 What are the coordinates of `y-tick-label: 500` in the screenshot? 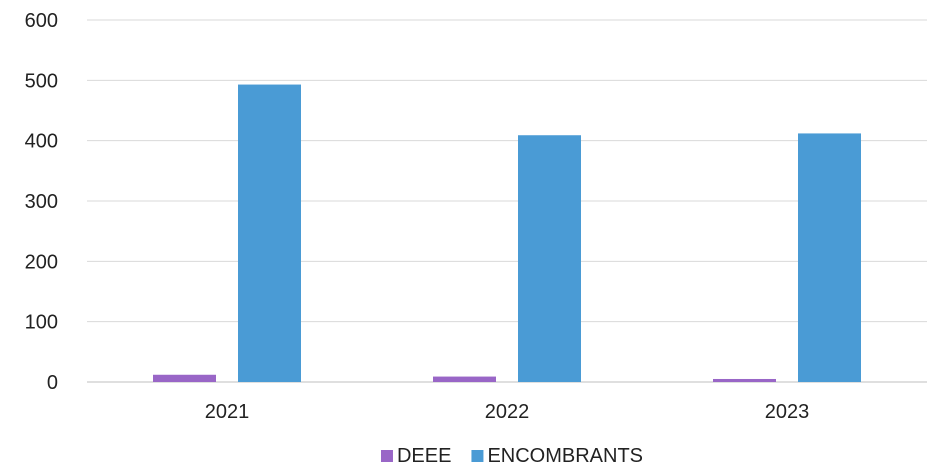 It's located at (41, 81).